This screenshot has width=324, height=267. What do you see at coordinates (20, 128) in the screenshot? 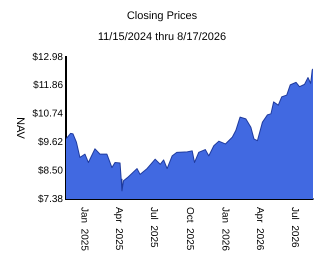
I see `y-axis-title: NAV` at bounding box center [20, 128].